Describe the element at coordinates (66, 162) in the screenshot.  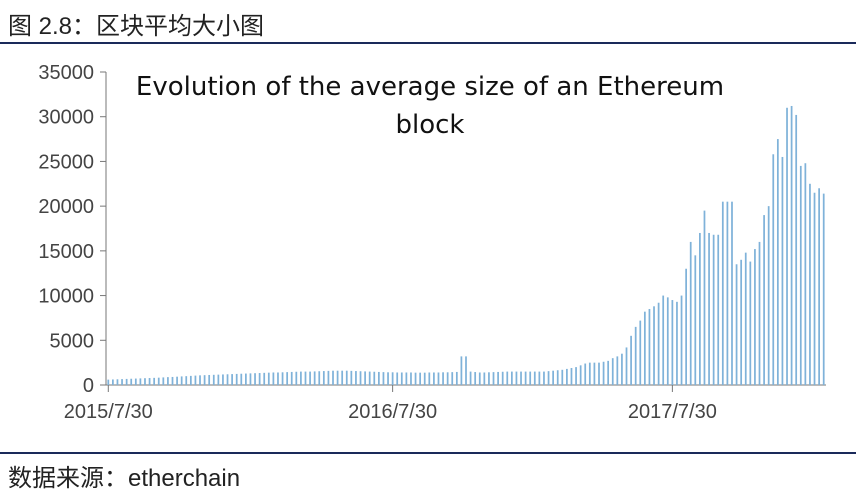
I see `y-tick-label: 25000` at that location.